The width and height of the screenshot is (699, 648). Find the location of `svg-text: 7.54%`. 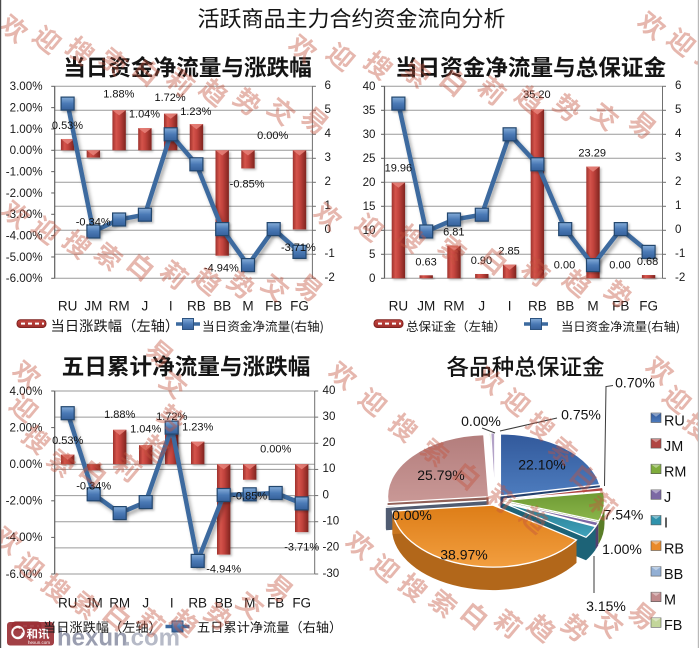

svg-text: 7.54% is located at coordinates (624, 515).